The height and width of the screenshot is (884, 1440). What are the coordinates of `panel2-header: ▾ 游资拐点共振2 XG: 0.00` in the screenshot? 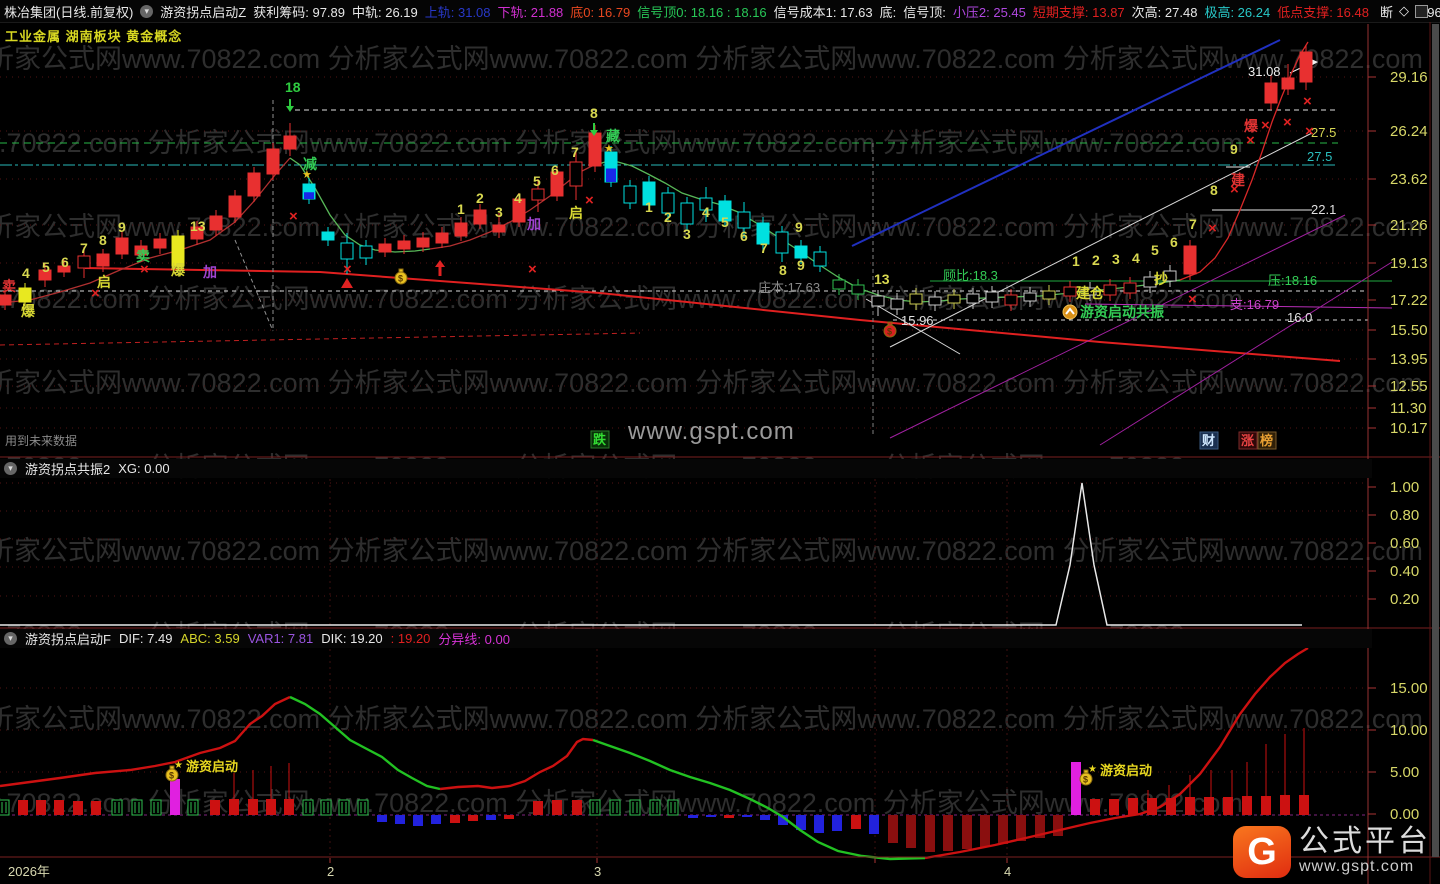 It's located at (686, 468).